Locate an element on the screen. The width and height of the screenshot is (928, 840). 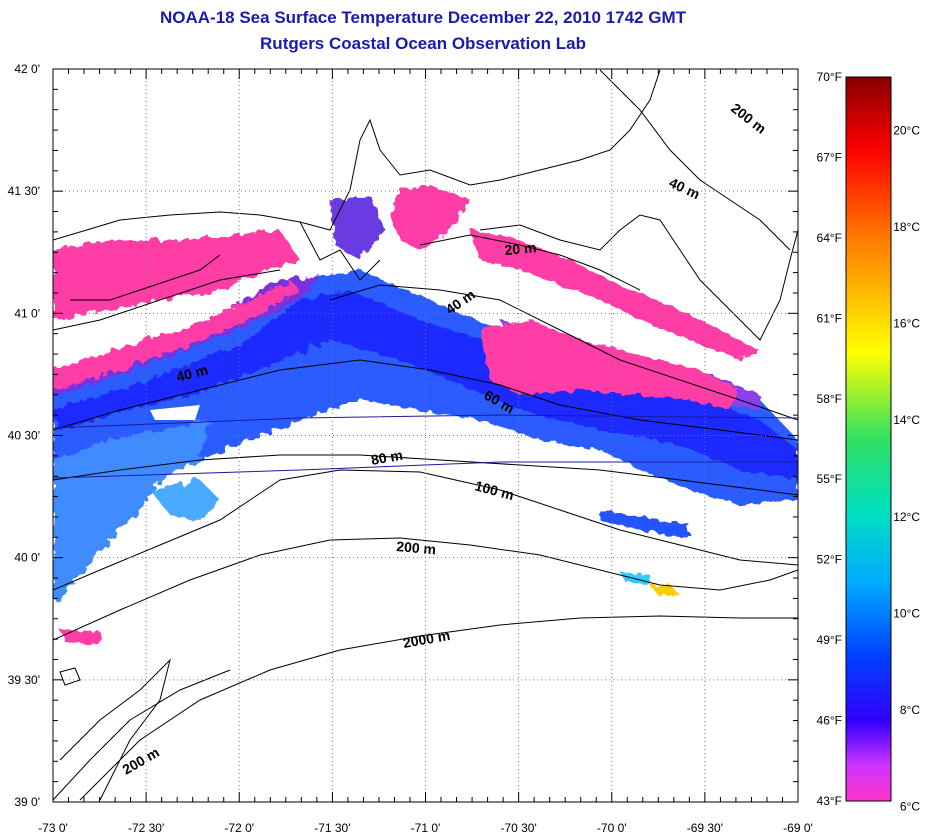
sst-blue-speck is located at coordinates (645, 525).